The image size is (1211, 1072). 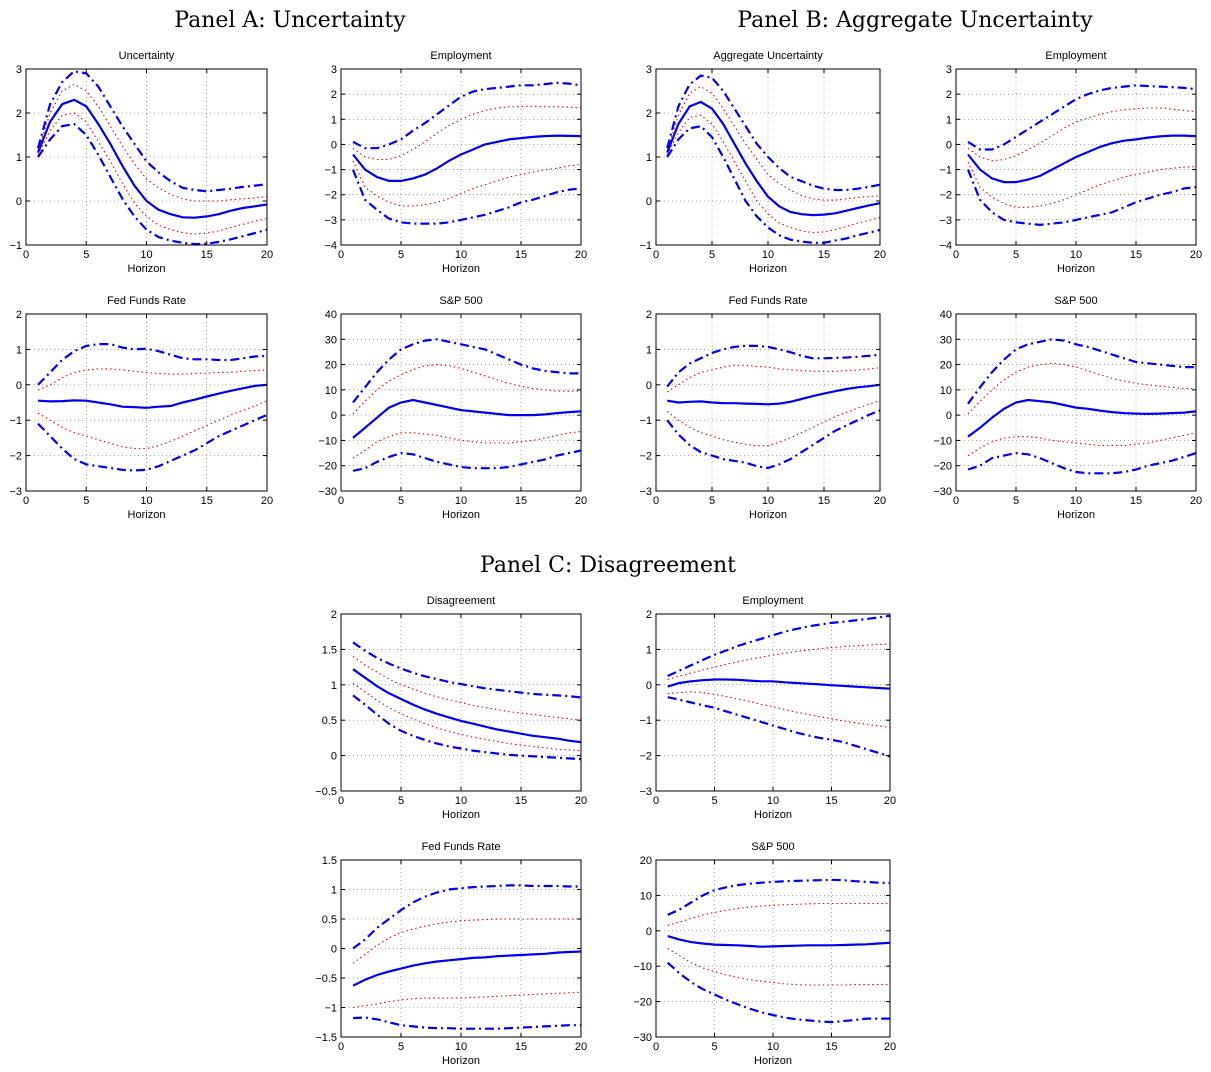 I want to click on y-tick-label: −1.5, so click(x=326, y=1038).